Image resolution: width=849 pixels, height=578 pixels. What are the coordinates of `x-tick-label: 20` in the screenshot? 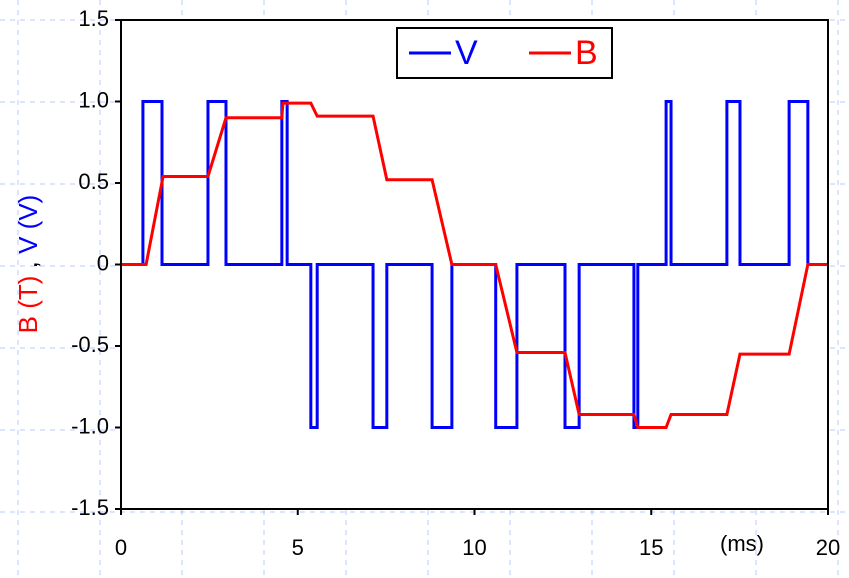 It's located at (828, 547).